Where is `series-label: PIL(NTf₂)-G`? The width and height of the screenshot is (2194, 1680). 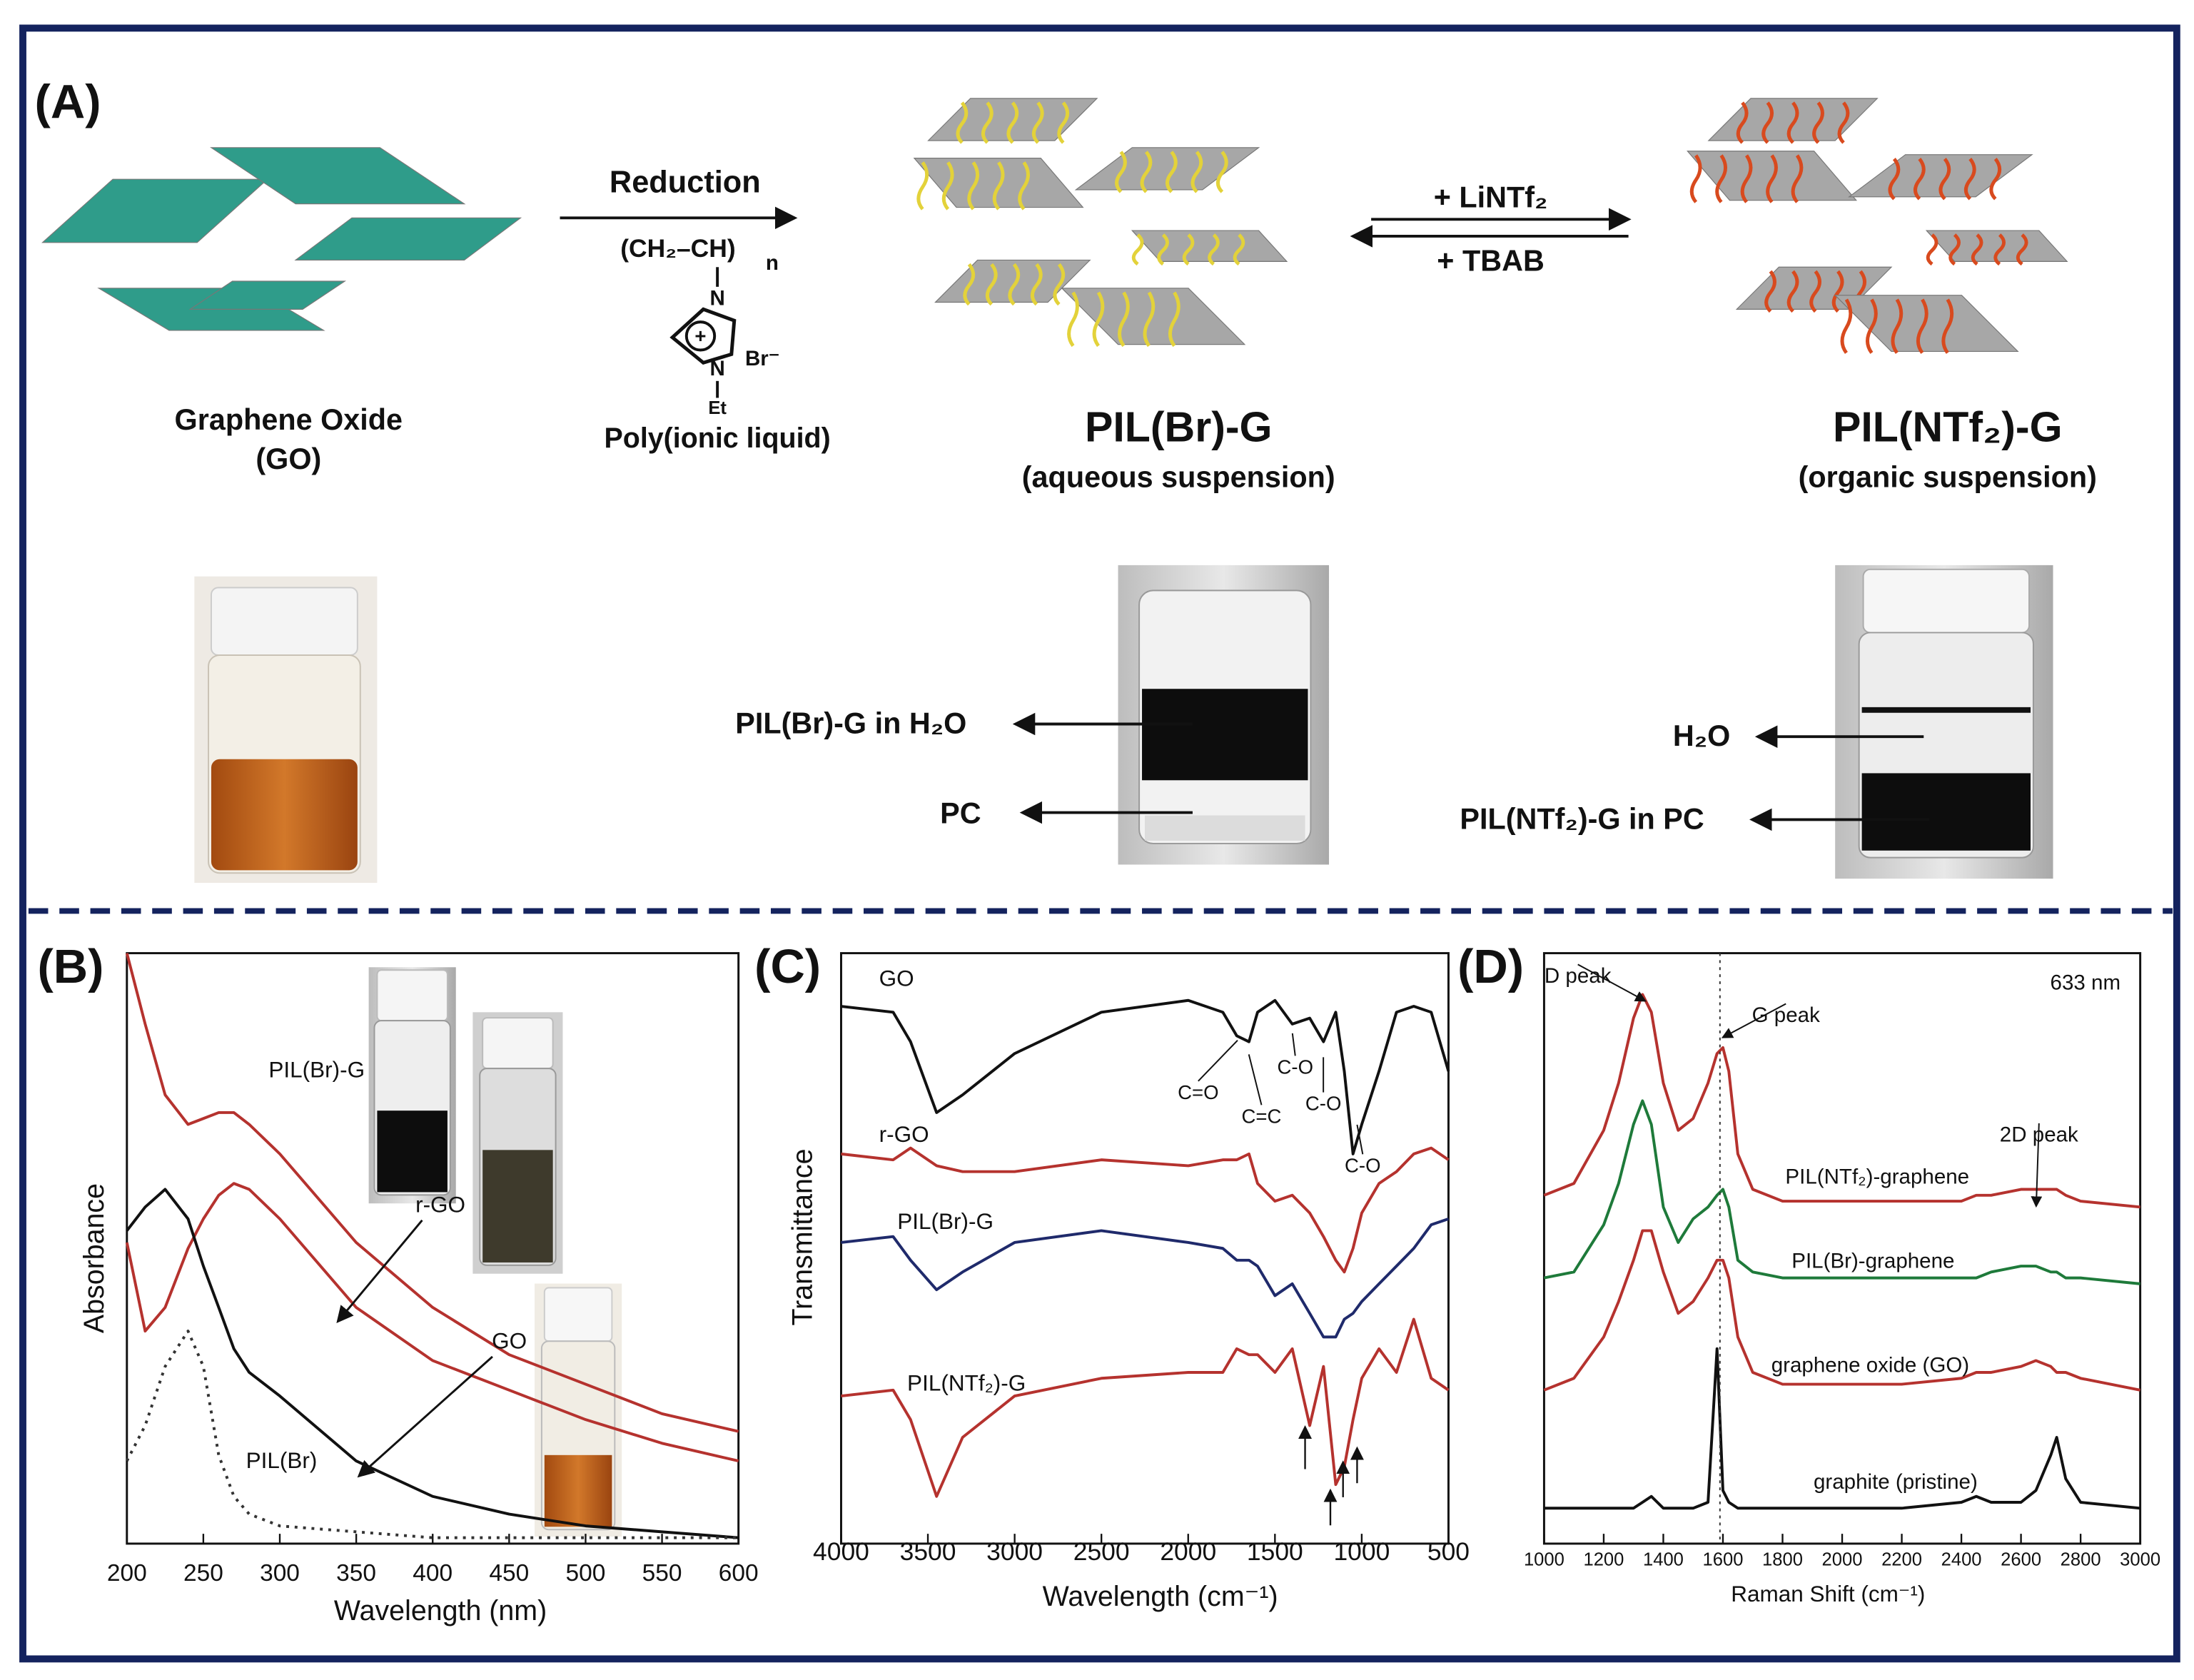
series-label: PIL(NTf₂)-G is located at coordinates (966, 1383).